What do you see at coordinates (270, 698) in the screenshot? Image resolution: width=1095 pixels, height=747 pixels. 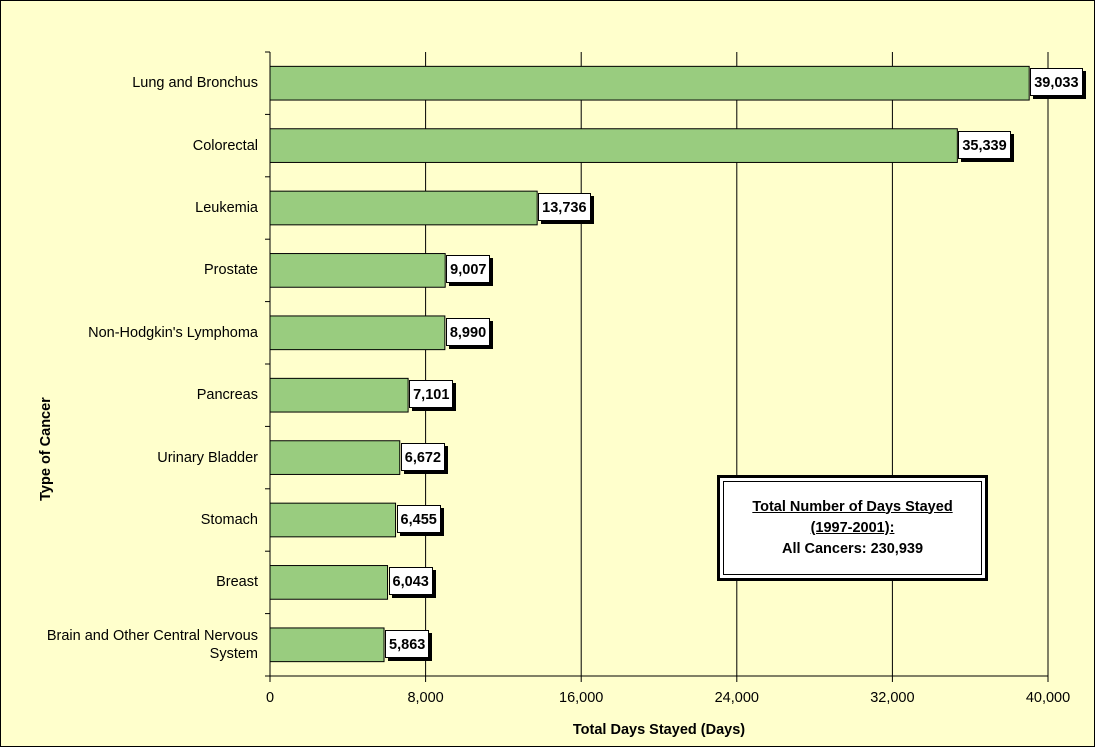 I see `x-tick-label: 0` at bounding box center [270, 698].